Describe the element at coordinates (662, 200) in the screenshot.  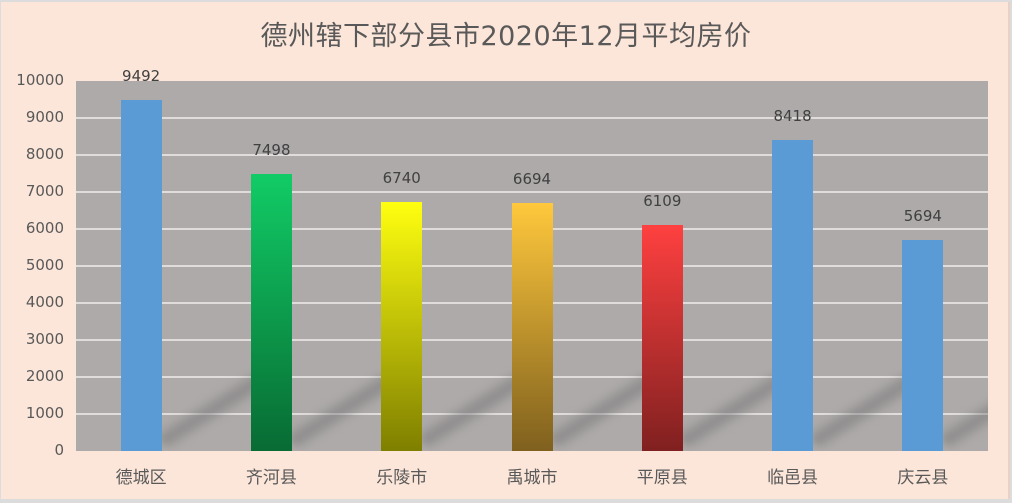
I see `bar-value-label: 6109` at that location.